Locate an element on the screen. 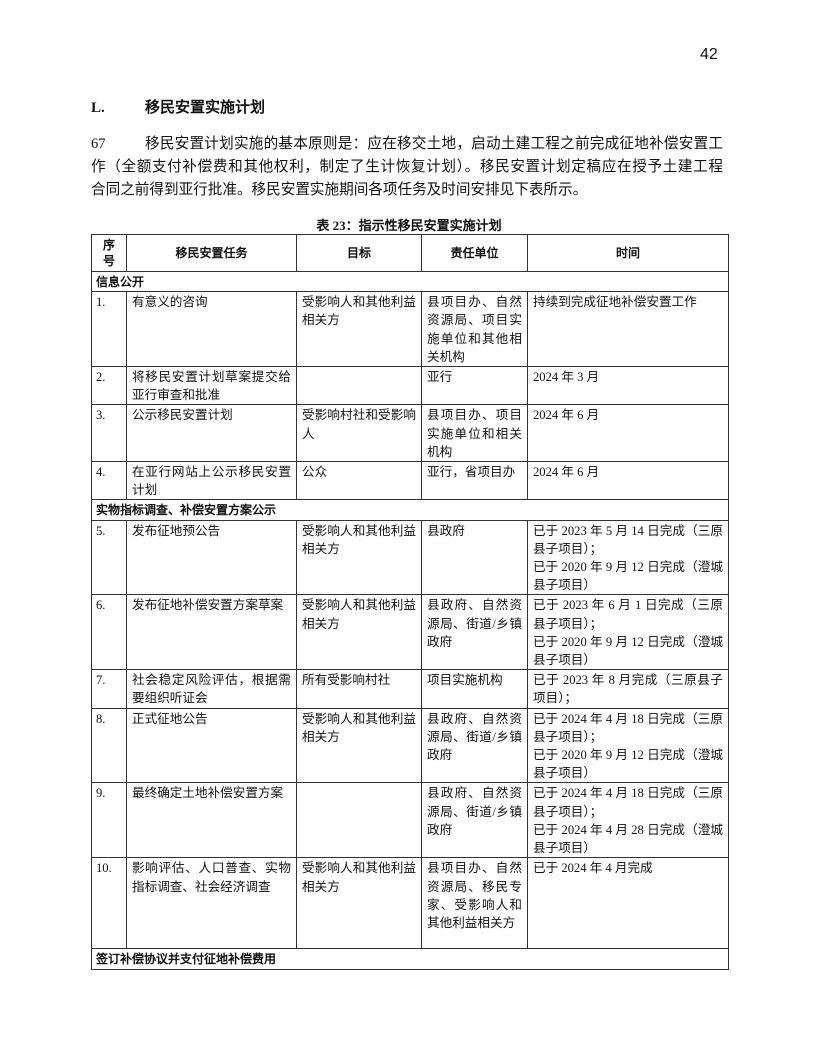 The image size is (816, 1056). cell-unit: 亚行 is located at coordinates (474, 386).